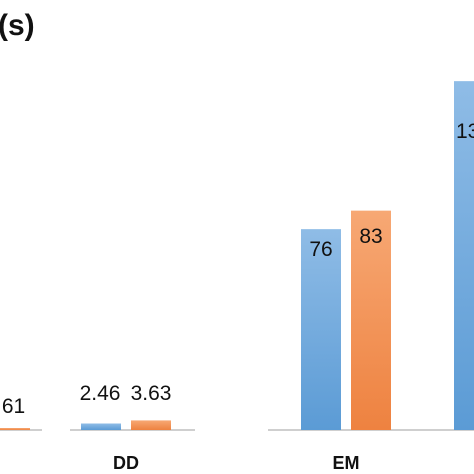 This screenshot has width=474, height=474. What do you see at coordinates (100, 393) in the screenshot?
I see `data-label-series1-dd: 2.46` at bounding box center [100, 393].